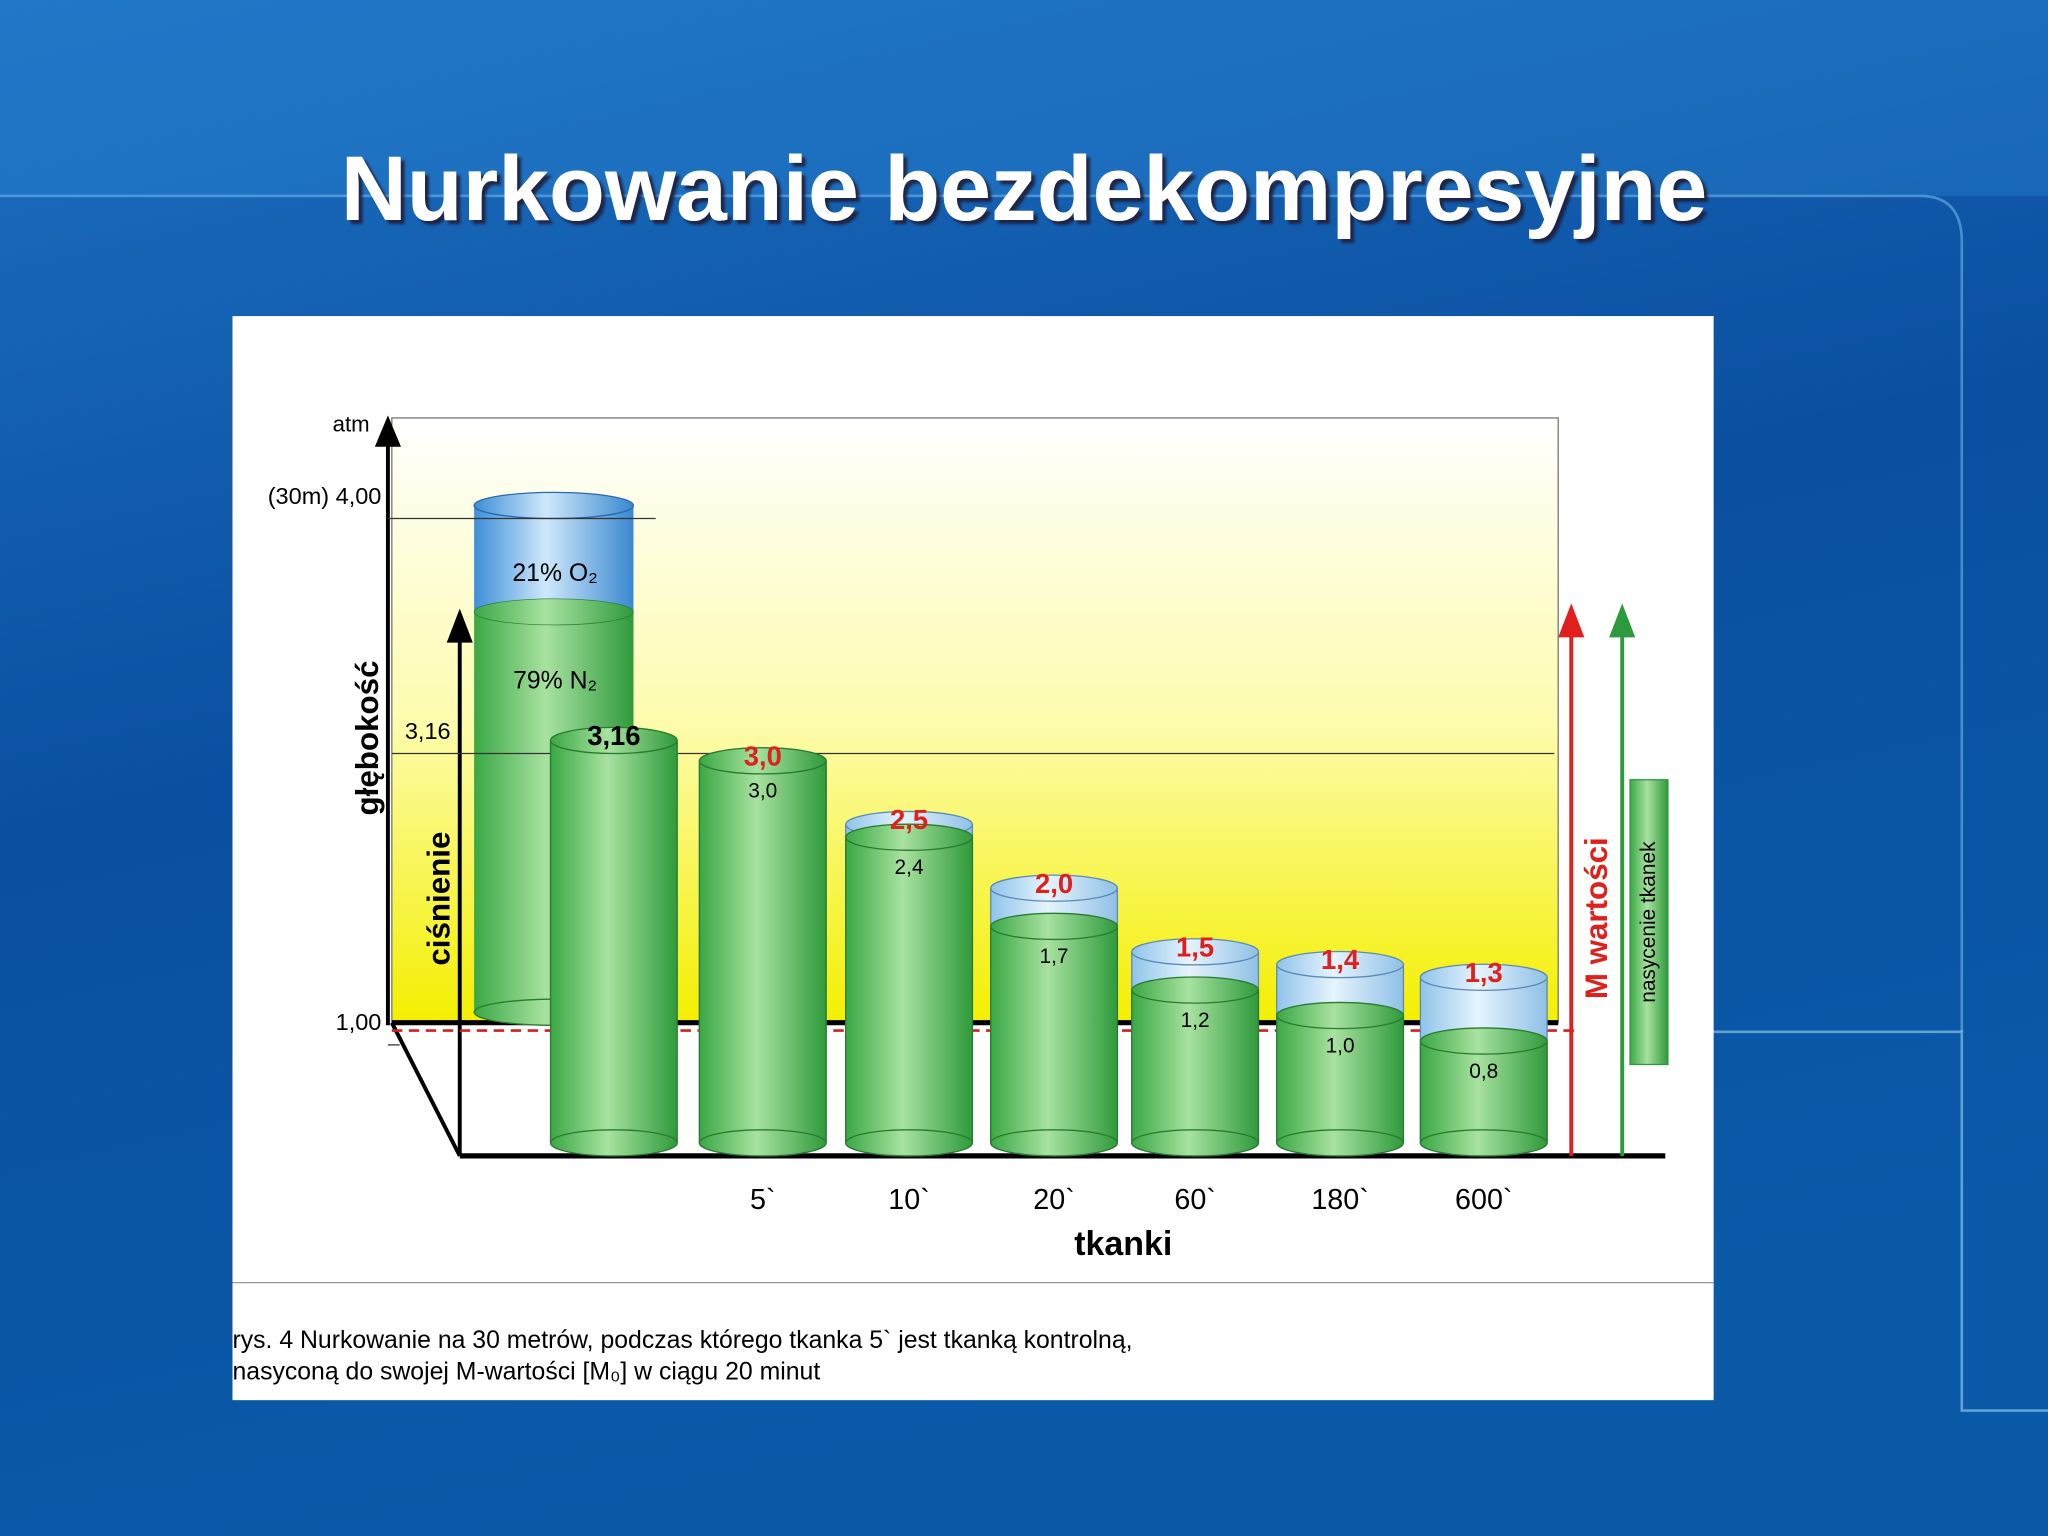 This screenshot has width=2048, height=1536. I want to click on start-cylinder-body, so click(614, 941).